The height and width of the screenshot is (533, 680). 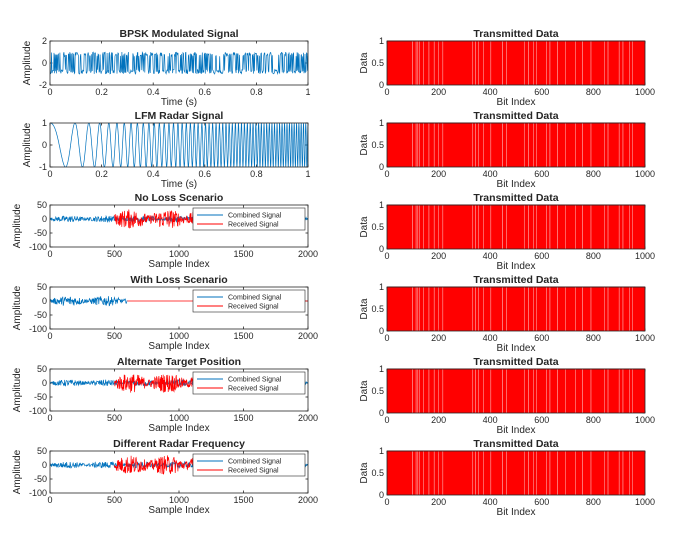 What do you see at coordinates (179, 145) in the screenshot?
I see `series-line` at bounding box center [179, 145].